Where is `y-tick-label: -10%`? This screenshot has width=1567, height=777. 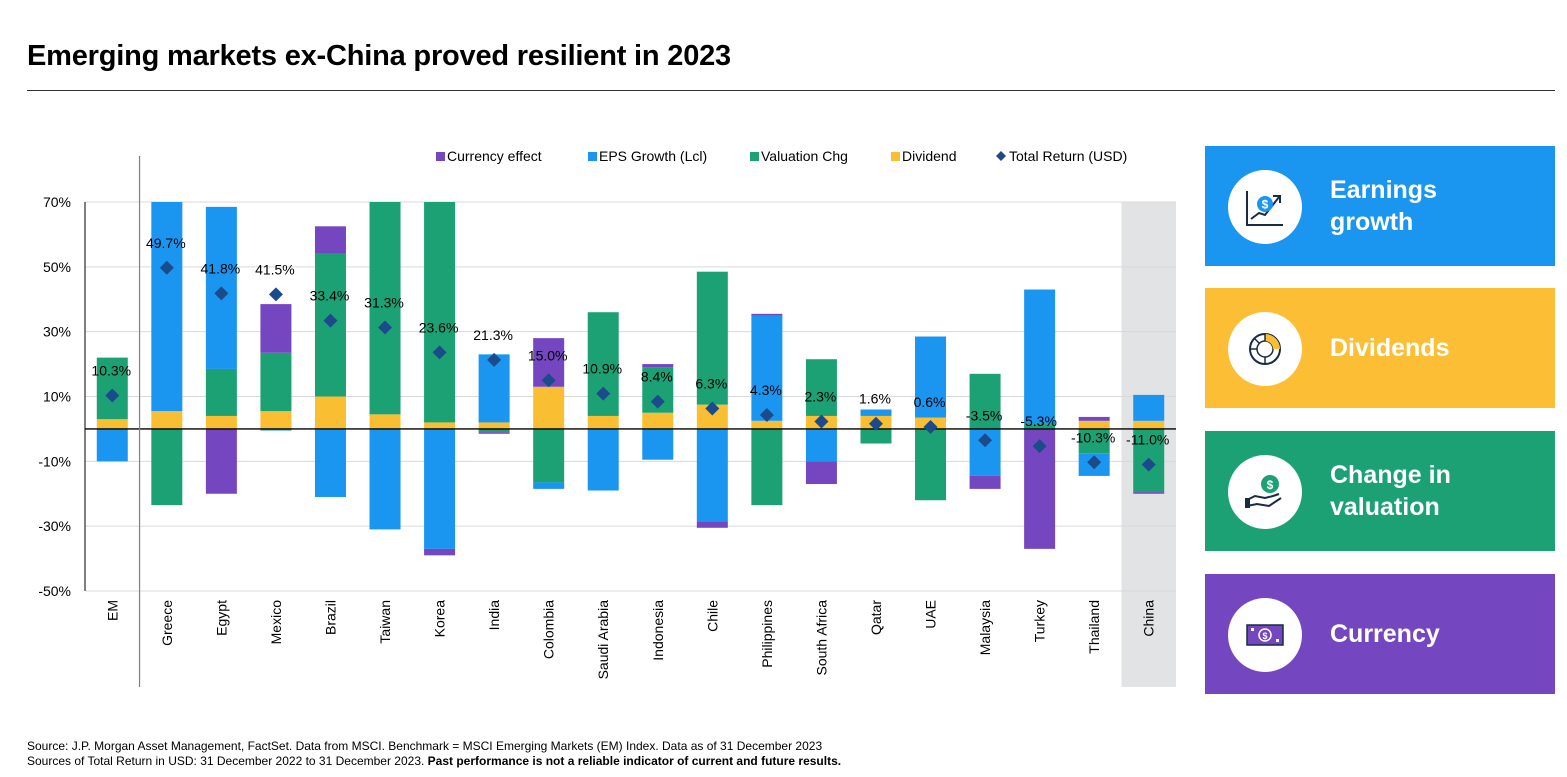 y-tick-label: -10% is located at coordinates (54, 461).